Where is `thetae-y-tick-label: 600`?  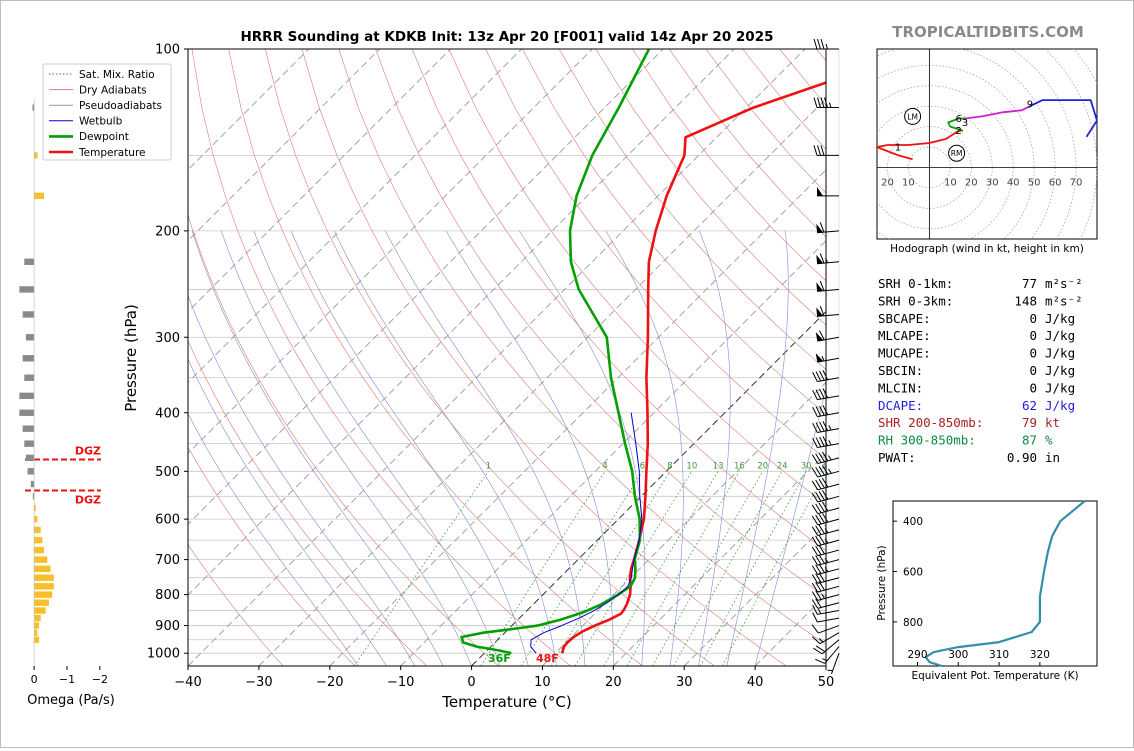 thetae-y-tick-label: 600 is located at coordinates (913, 573).